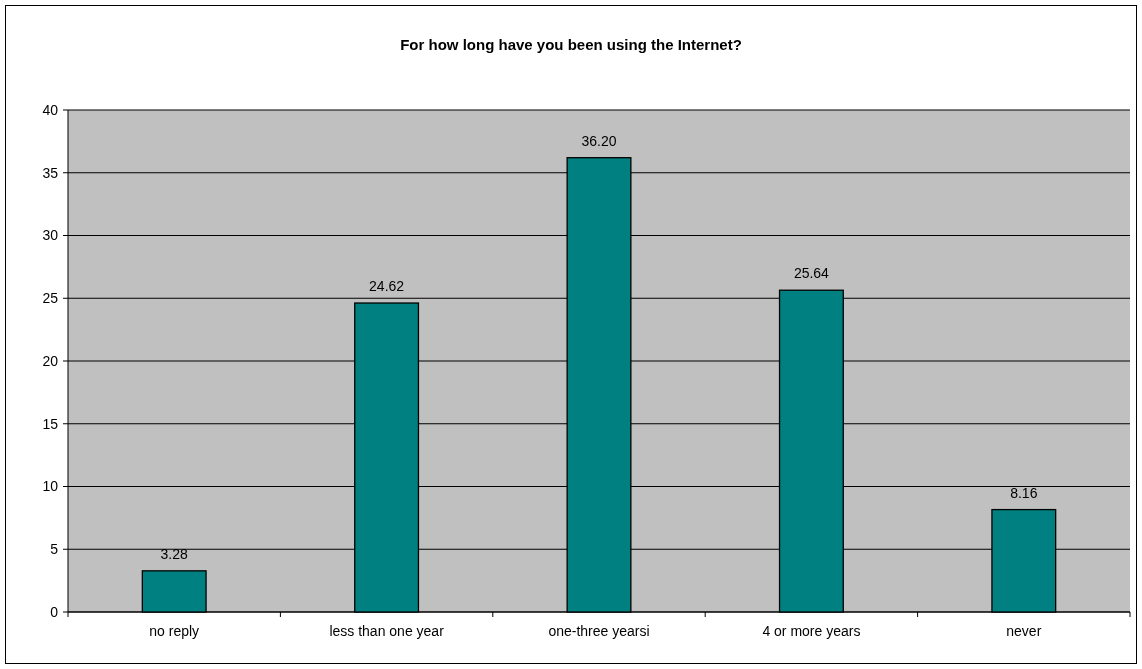 The image size is (1142, 669). What do you see at coordinates (811, 631) in the screenshot?
I see `x-tick-label: 4 or more years` at bounding box center [811, 631].